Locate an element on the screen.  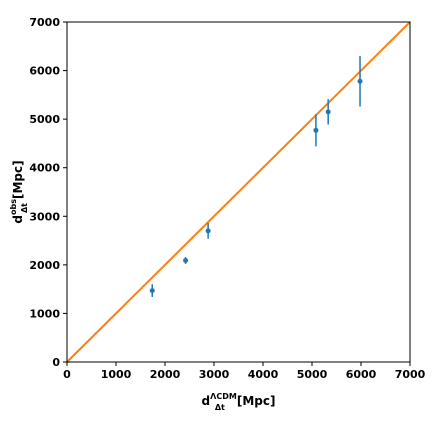
y-tick-label: 0 is located at coordinates (56, 362).